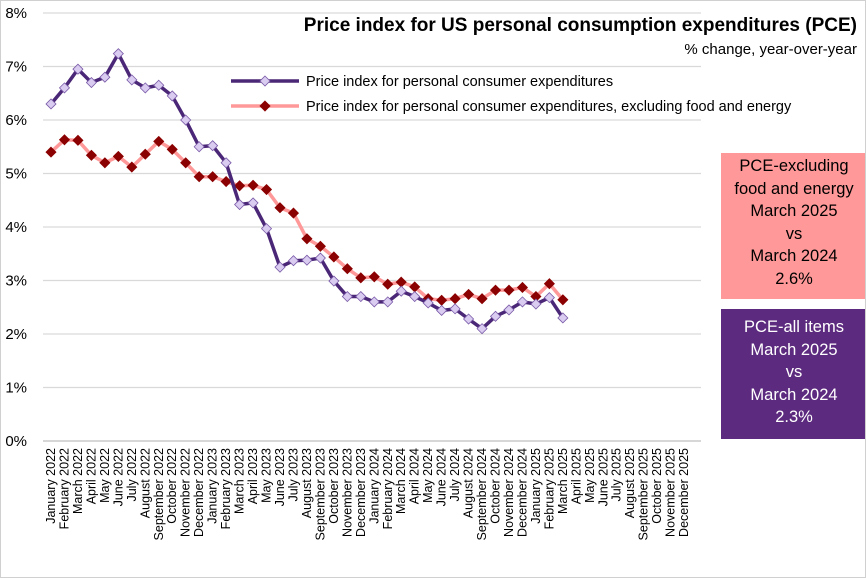 The height and width of the screenshot is (578, 866). What do you see at coordinates (522, 492) in the screenshot?
I see `x-tick-label: December 2024` at bounding box center [522, 492].